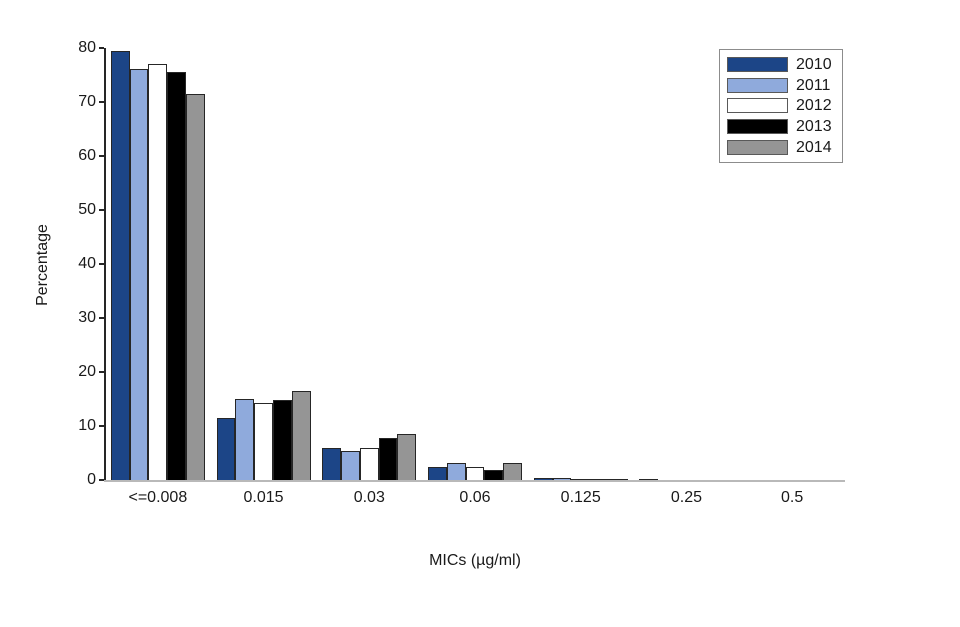 This screenshot has height=627, width=960. I want to click on y-tick-label: 30, so click(87, 317).